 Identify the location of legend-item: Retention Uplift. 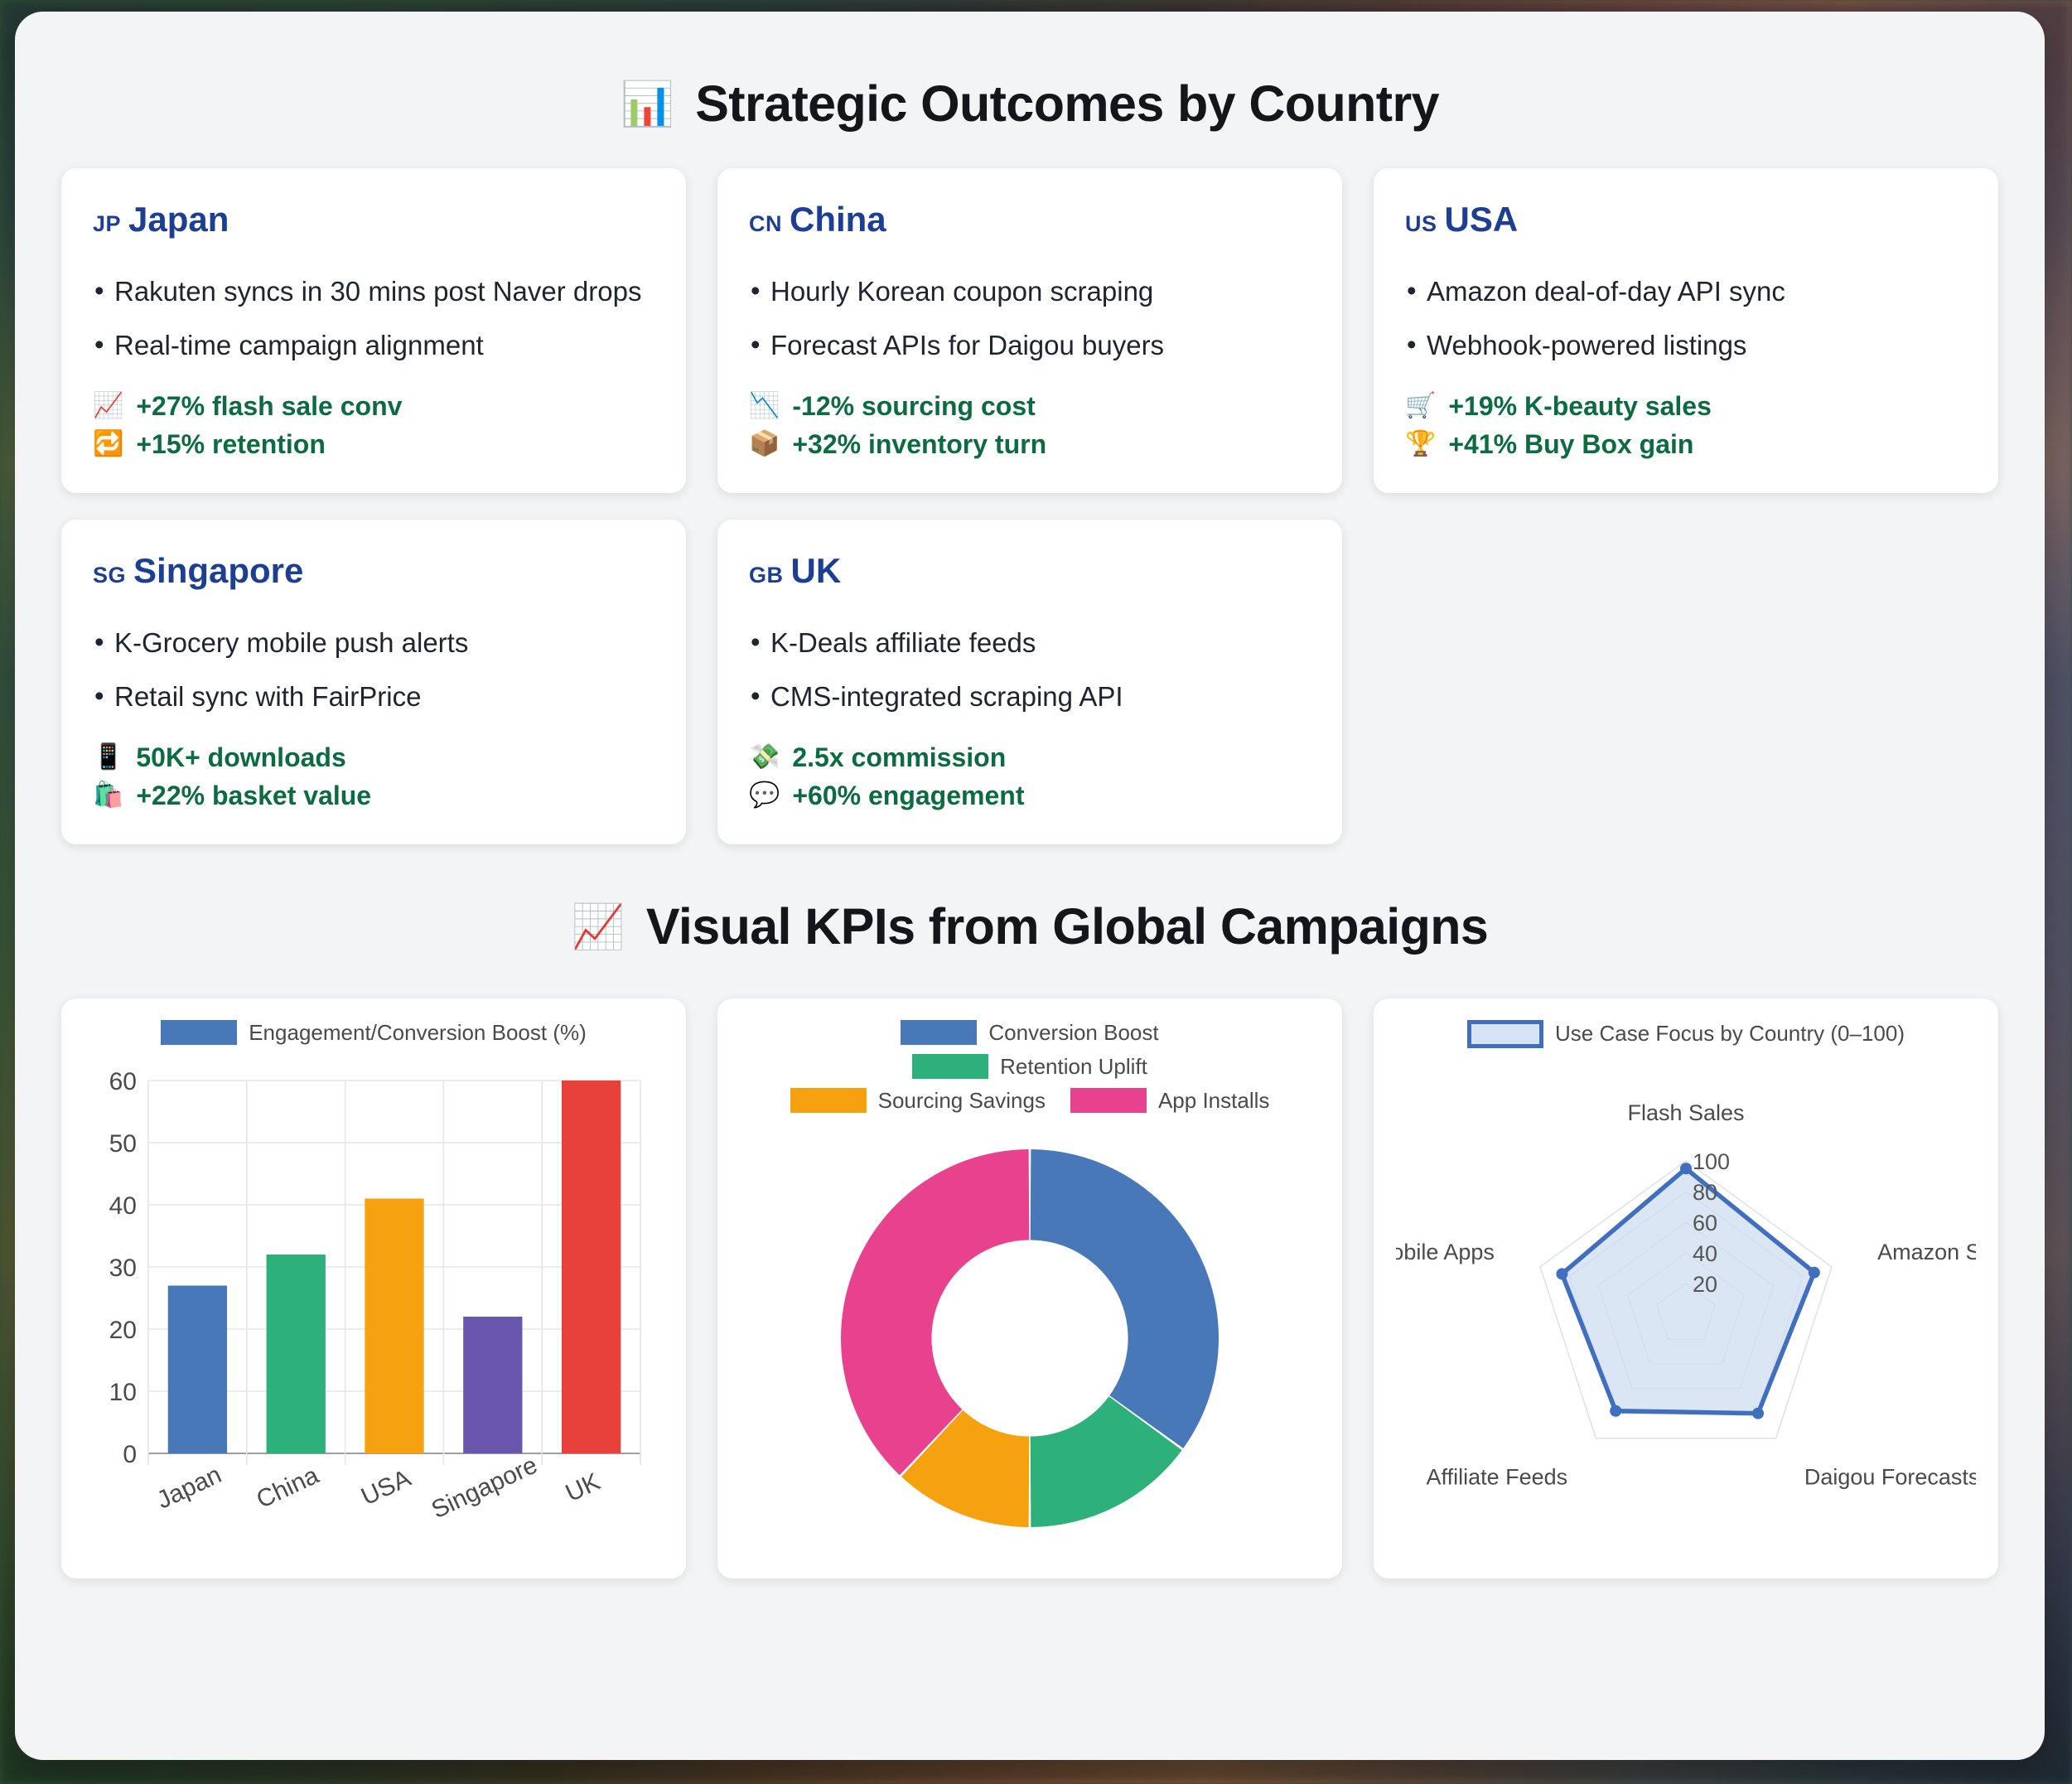
(1029, 1067).